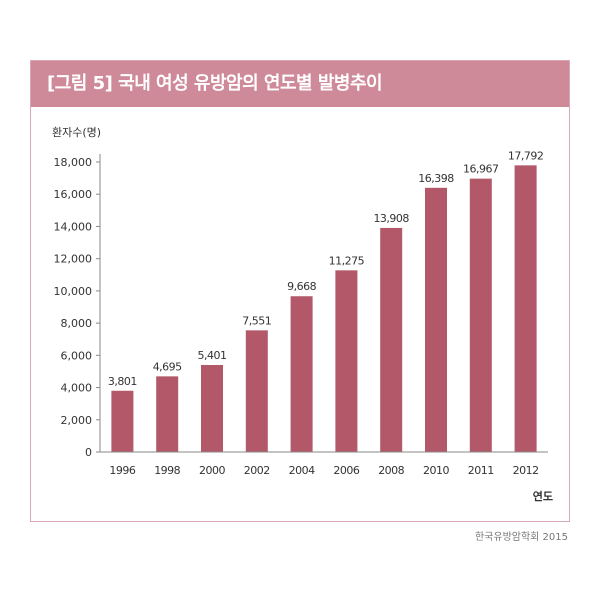  What do you see at coordinates (436, 470) in the screenshot?
I see `x-tick-label: 2010` at bounding box center [436, 470].